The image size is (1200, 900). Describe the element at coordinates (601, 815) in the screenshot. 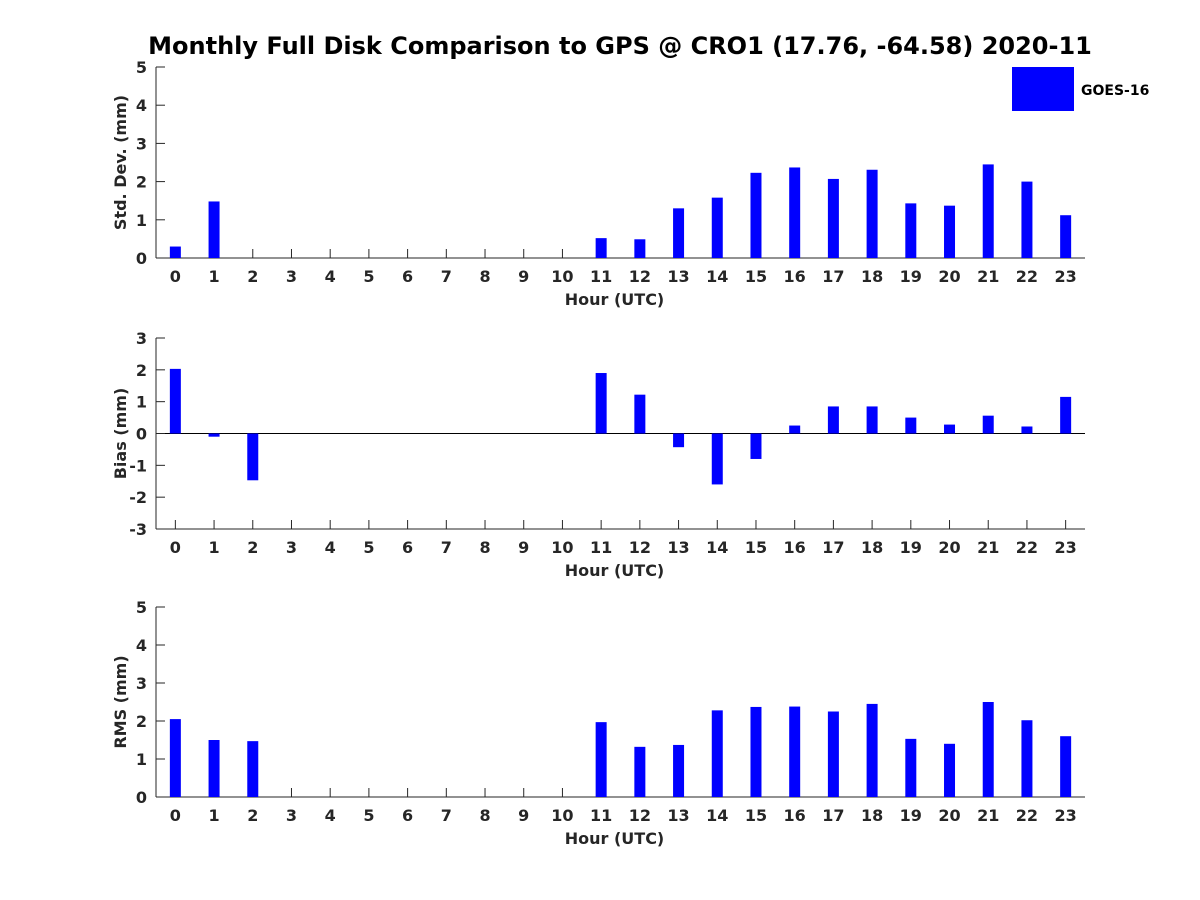

I see `x-tick-label: 11` at that location.